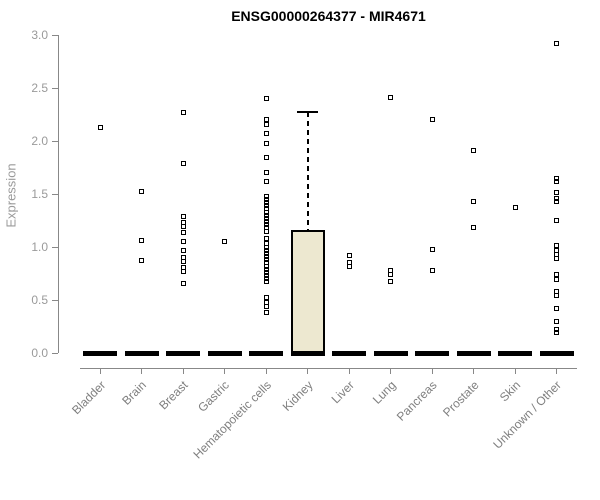 This screenshot has height=500, width=600. I want to click on category-label: Bladder, so click(88, 398).